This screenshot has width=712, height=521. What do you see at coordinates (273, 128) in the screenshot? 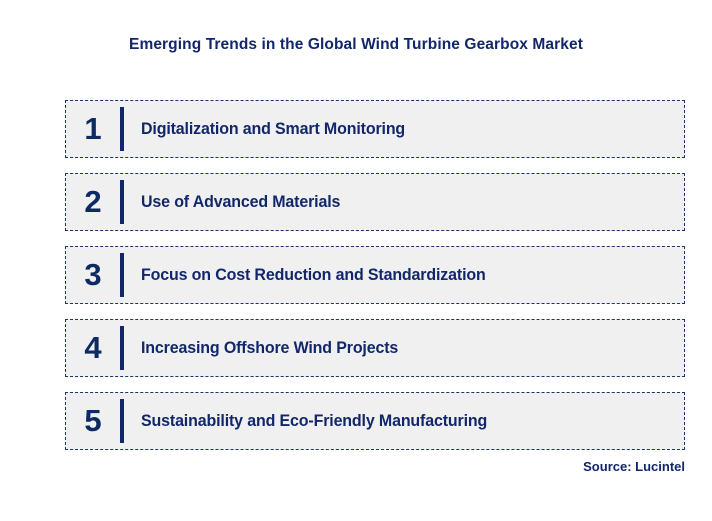
I see `trend-label: Digitalization and Smart Monitoring` at bounding box center [273, 128].